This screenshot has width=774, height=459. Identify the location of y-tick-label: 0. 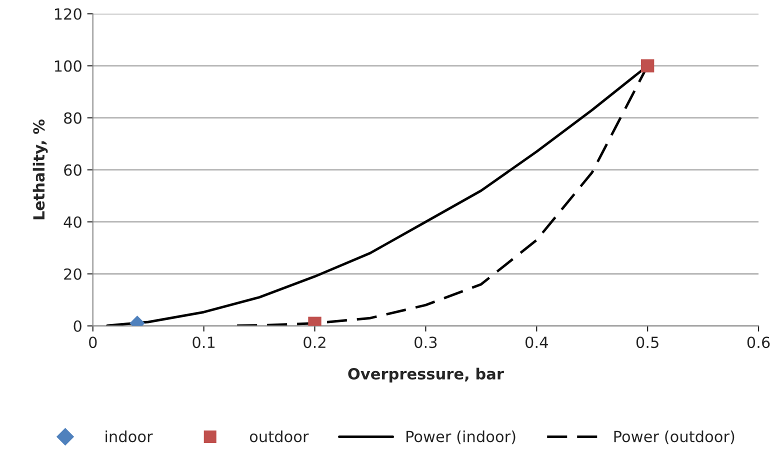
(78, 326).